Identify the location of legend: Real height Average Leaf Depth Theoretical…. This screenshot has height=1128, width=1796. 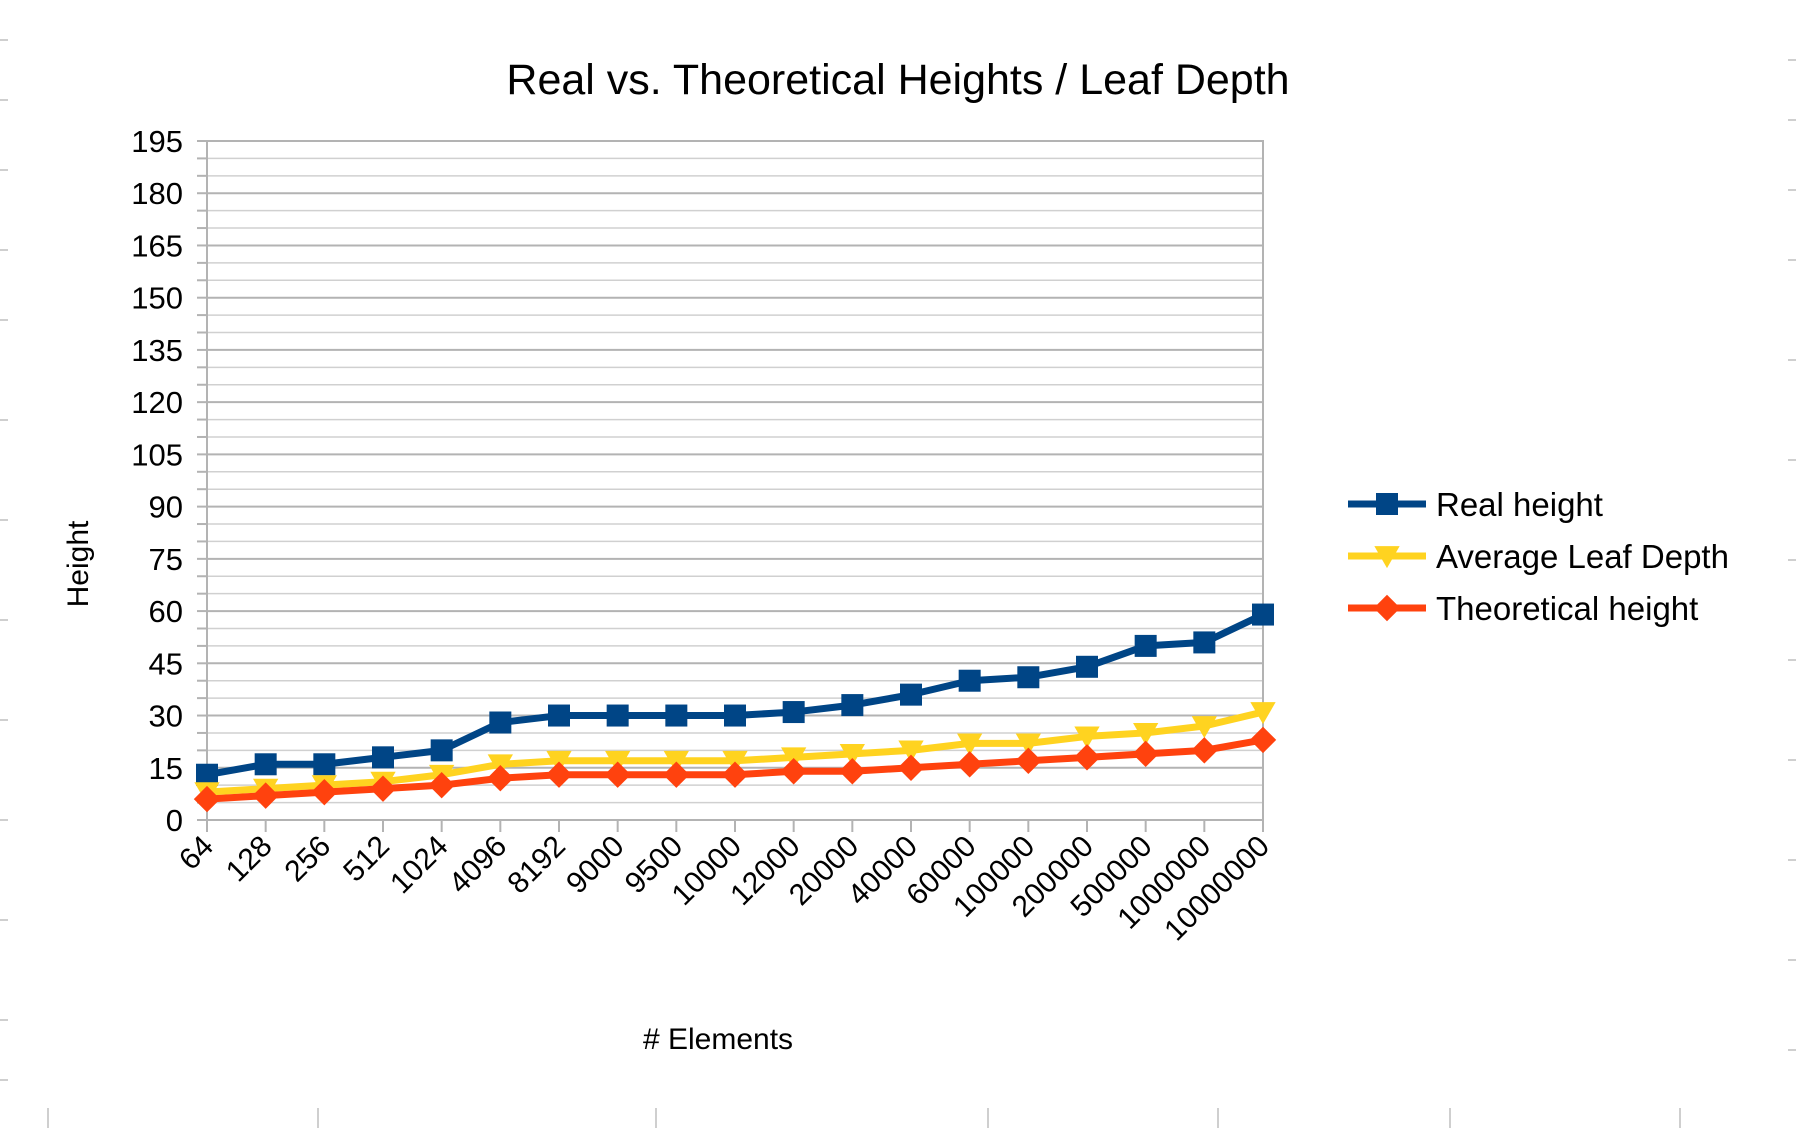
(1538, 556).